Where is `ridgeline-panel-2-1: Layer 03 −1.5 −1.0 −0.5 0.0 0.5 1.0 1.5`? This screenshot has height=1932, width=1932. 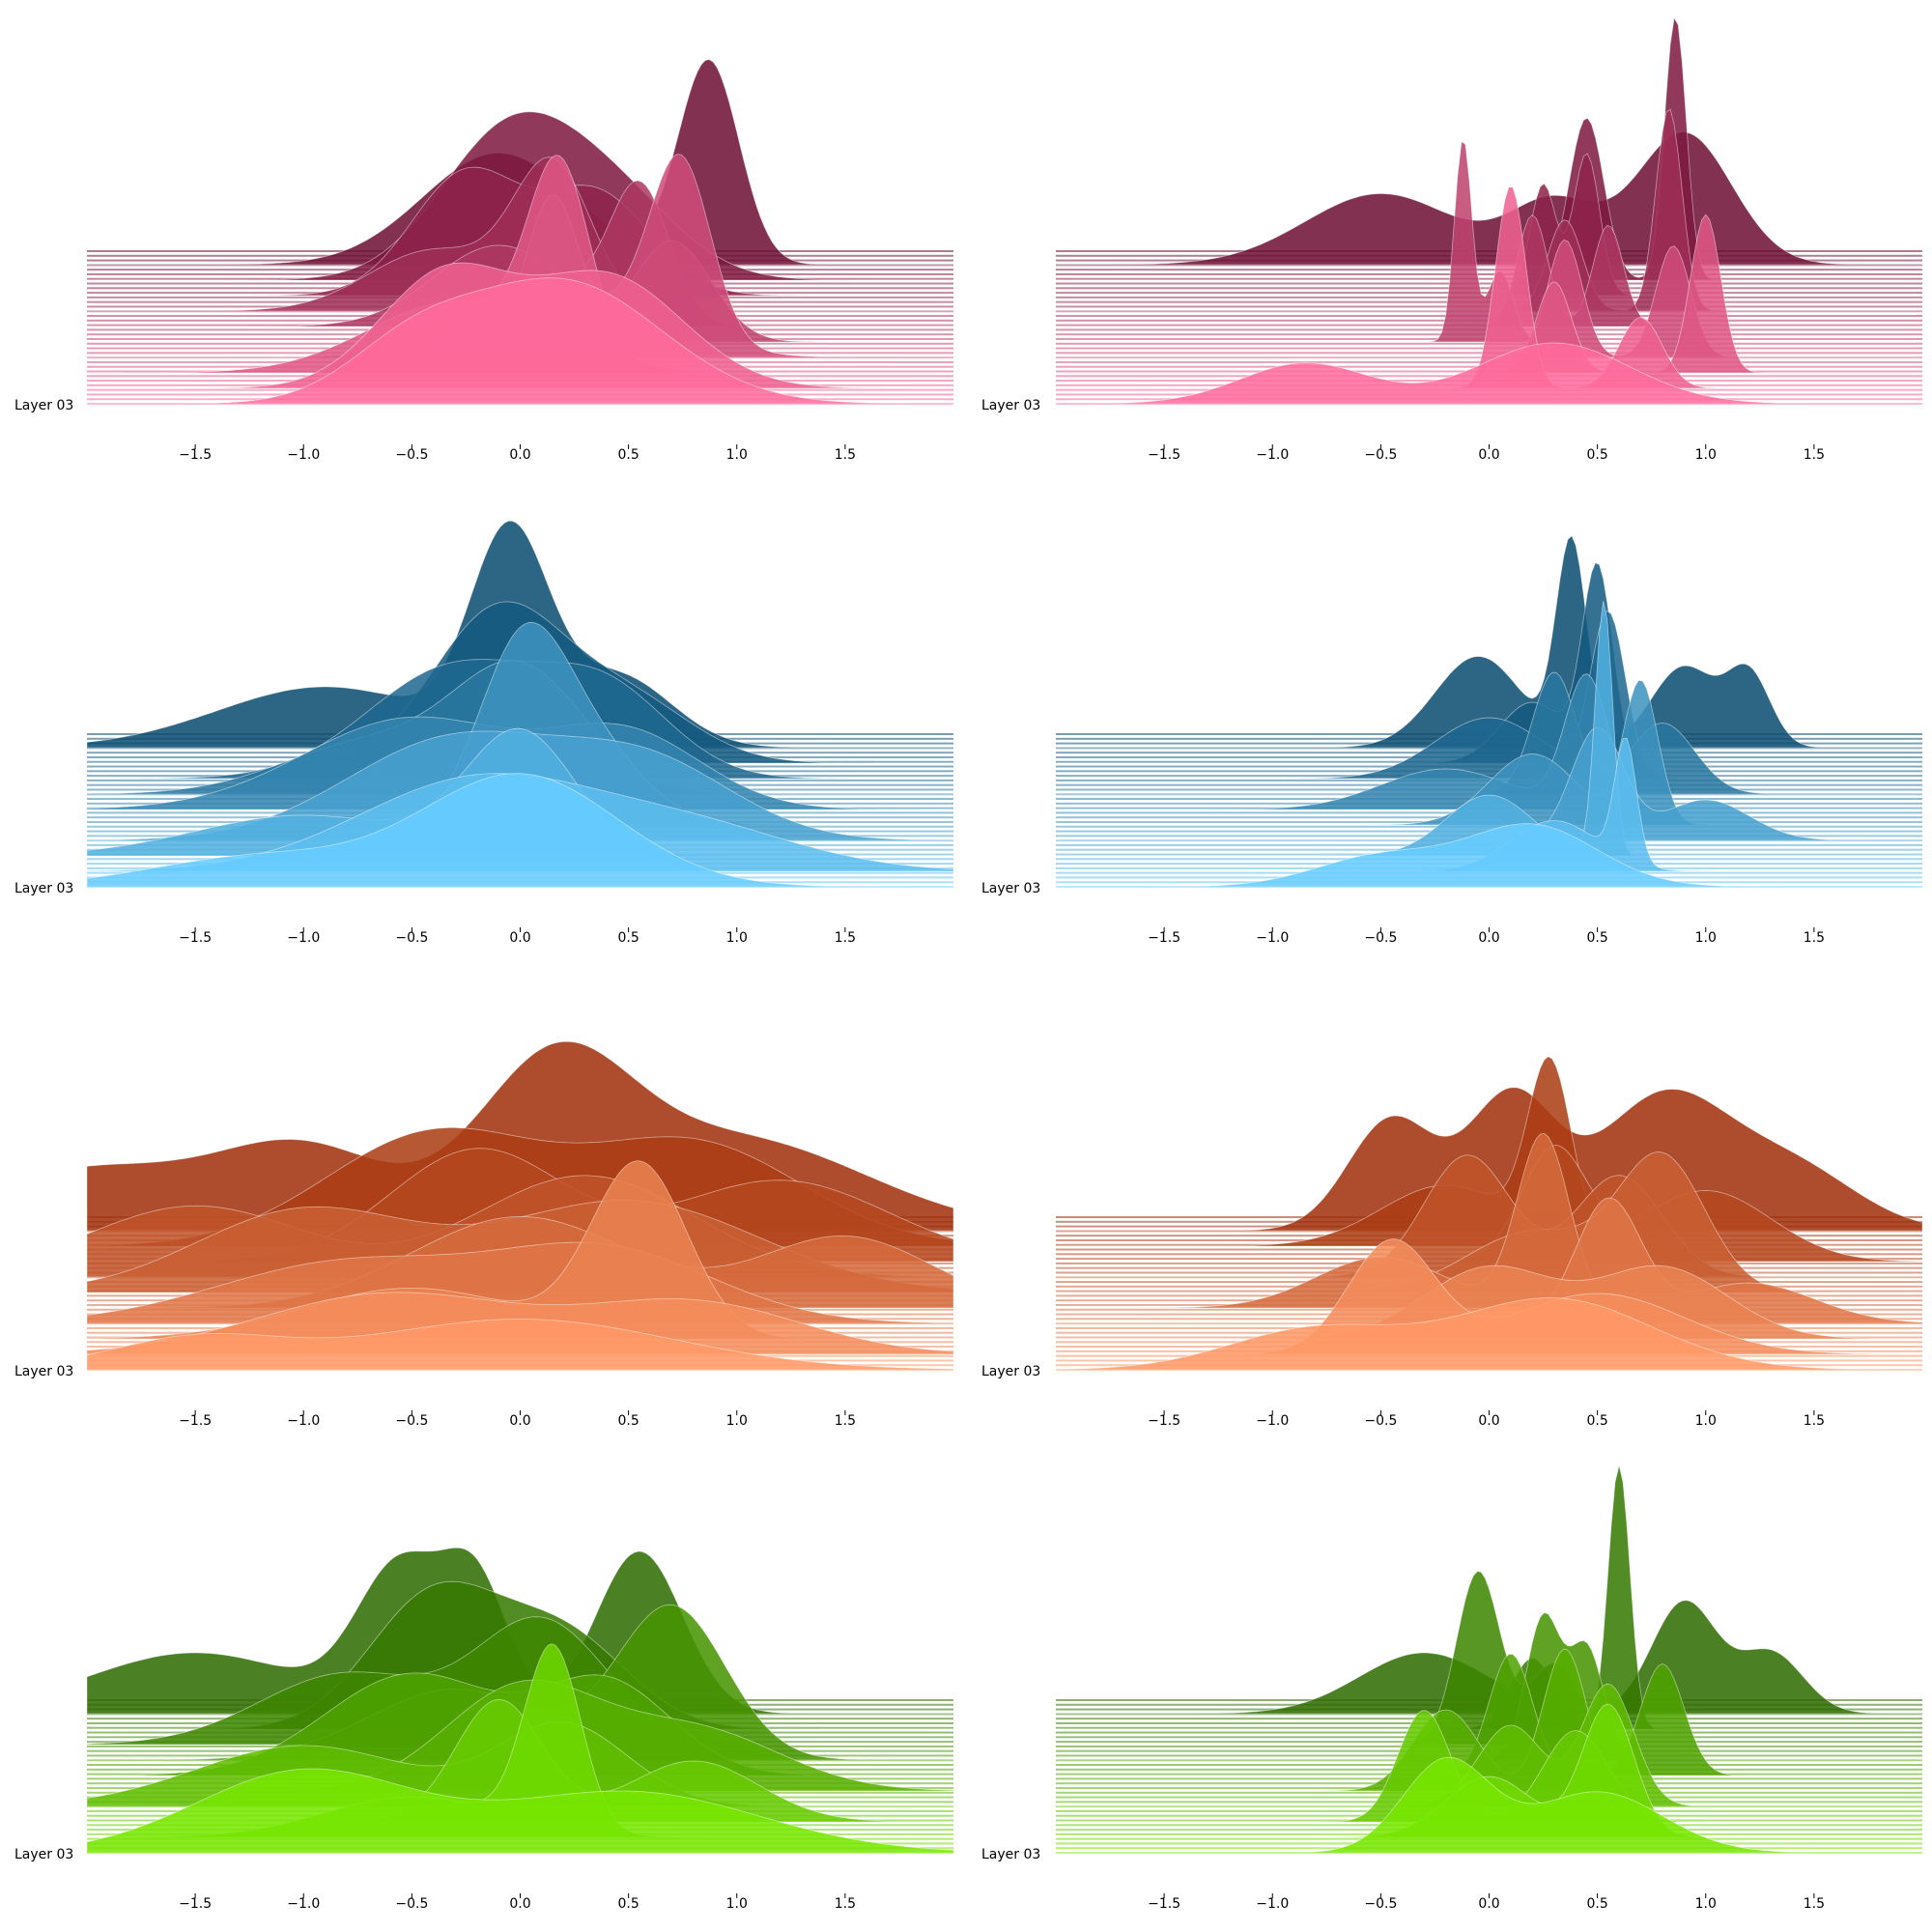
ridgeline-panel-2-1: Layer 03 −1.5 −1.0 −0.5 0.0 0.5 1.0 1.5 is located at coordinates (484, 733).